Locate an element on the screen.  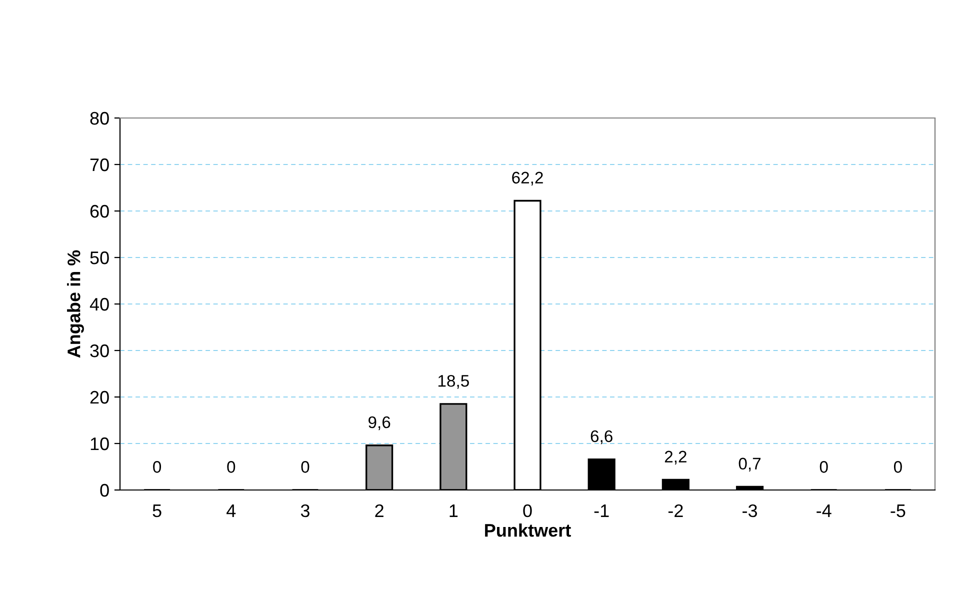
x-tick-label: 1 is located at coordinates (454, 510).